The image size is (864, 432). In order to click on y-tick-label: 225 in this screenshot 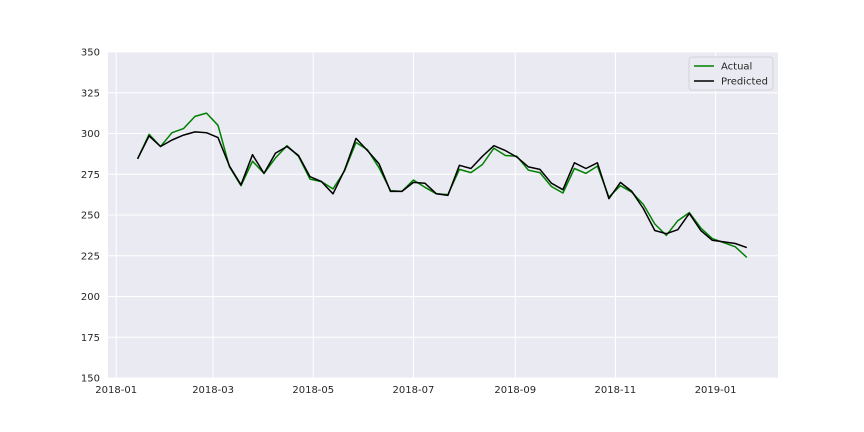, I will do `click(90, 256)`.